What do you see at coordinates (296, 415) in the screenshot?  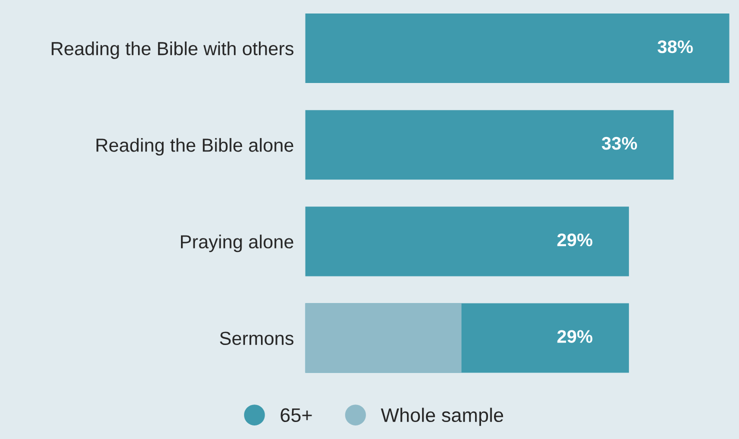 I see `legend-label: 65+` at bounding box center [296, 415].